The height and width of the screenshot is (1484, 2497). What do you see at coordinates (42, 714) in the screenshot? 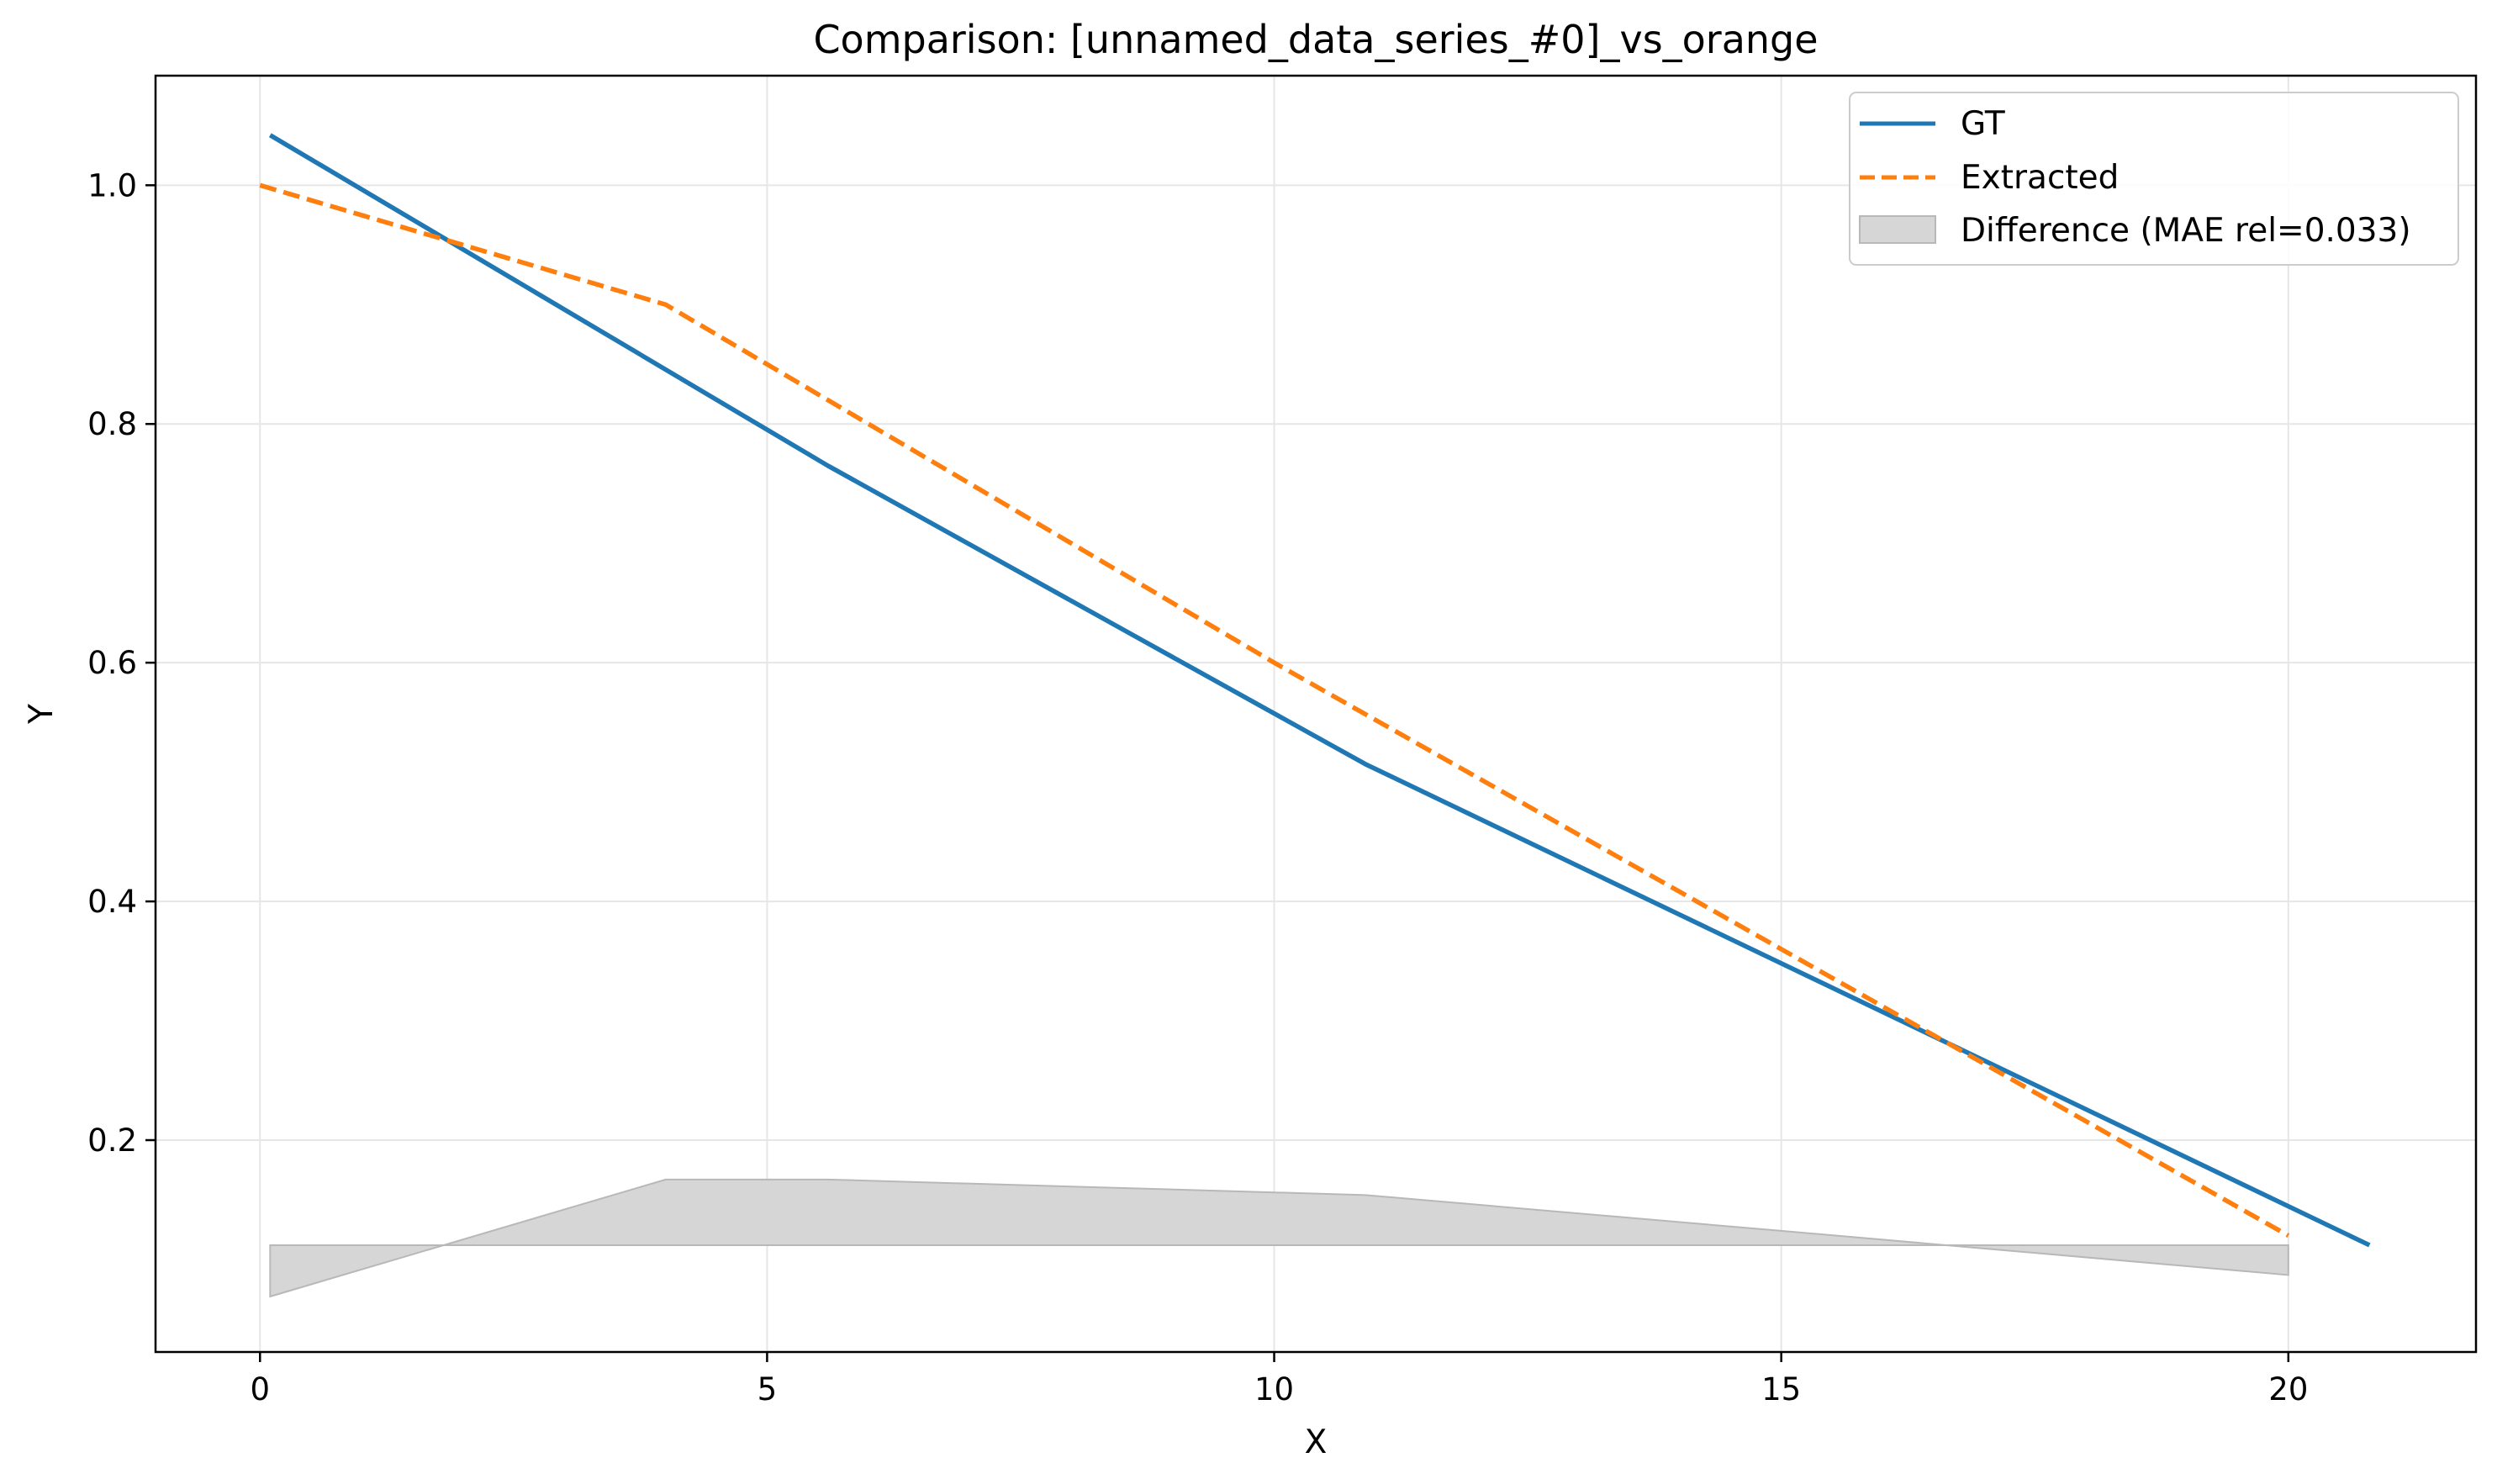
I see `y-axis-label: Y` at bounding box center [42, 714].